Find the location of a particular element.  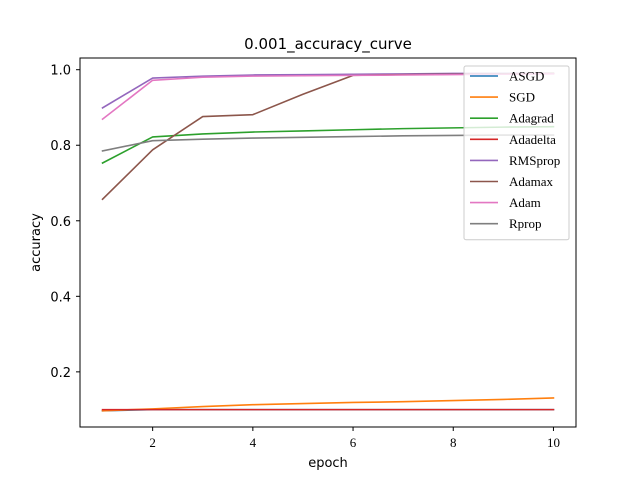

x-tick-label: 4 is located at coordinates (253, 442).